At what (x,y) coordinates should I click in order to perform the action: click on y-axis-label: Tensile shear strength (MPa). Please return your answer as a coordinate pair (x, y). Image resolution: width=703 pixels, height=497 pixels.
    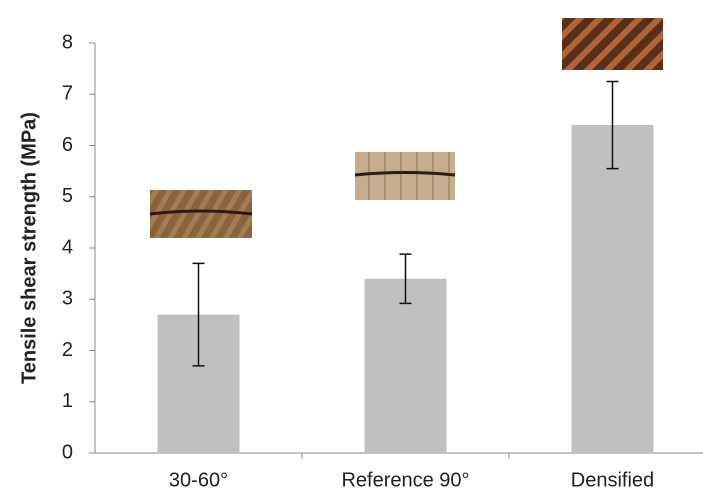
    Looking at the image, I should click on (29, 248).